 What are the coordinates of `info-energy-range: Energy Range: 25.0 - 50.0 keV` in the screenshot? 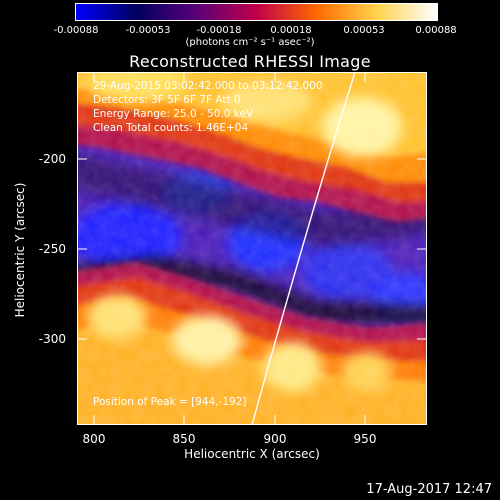 It's located at (173, 114).